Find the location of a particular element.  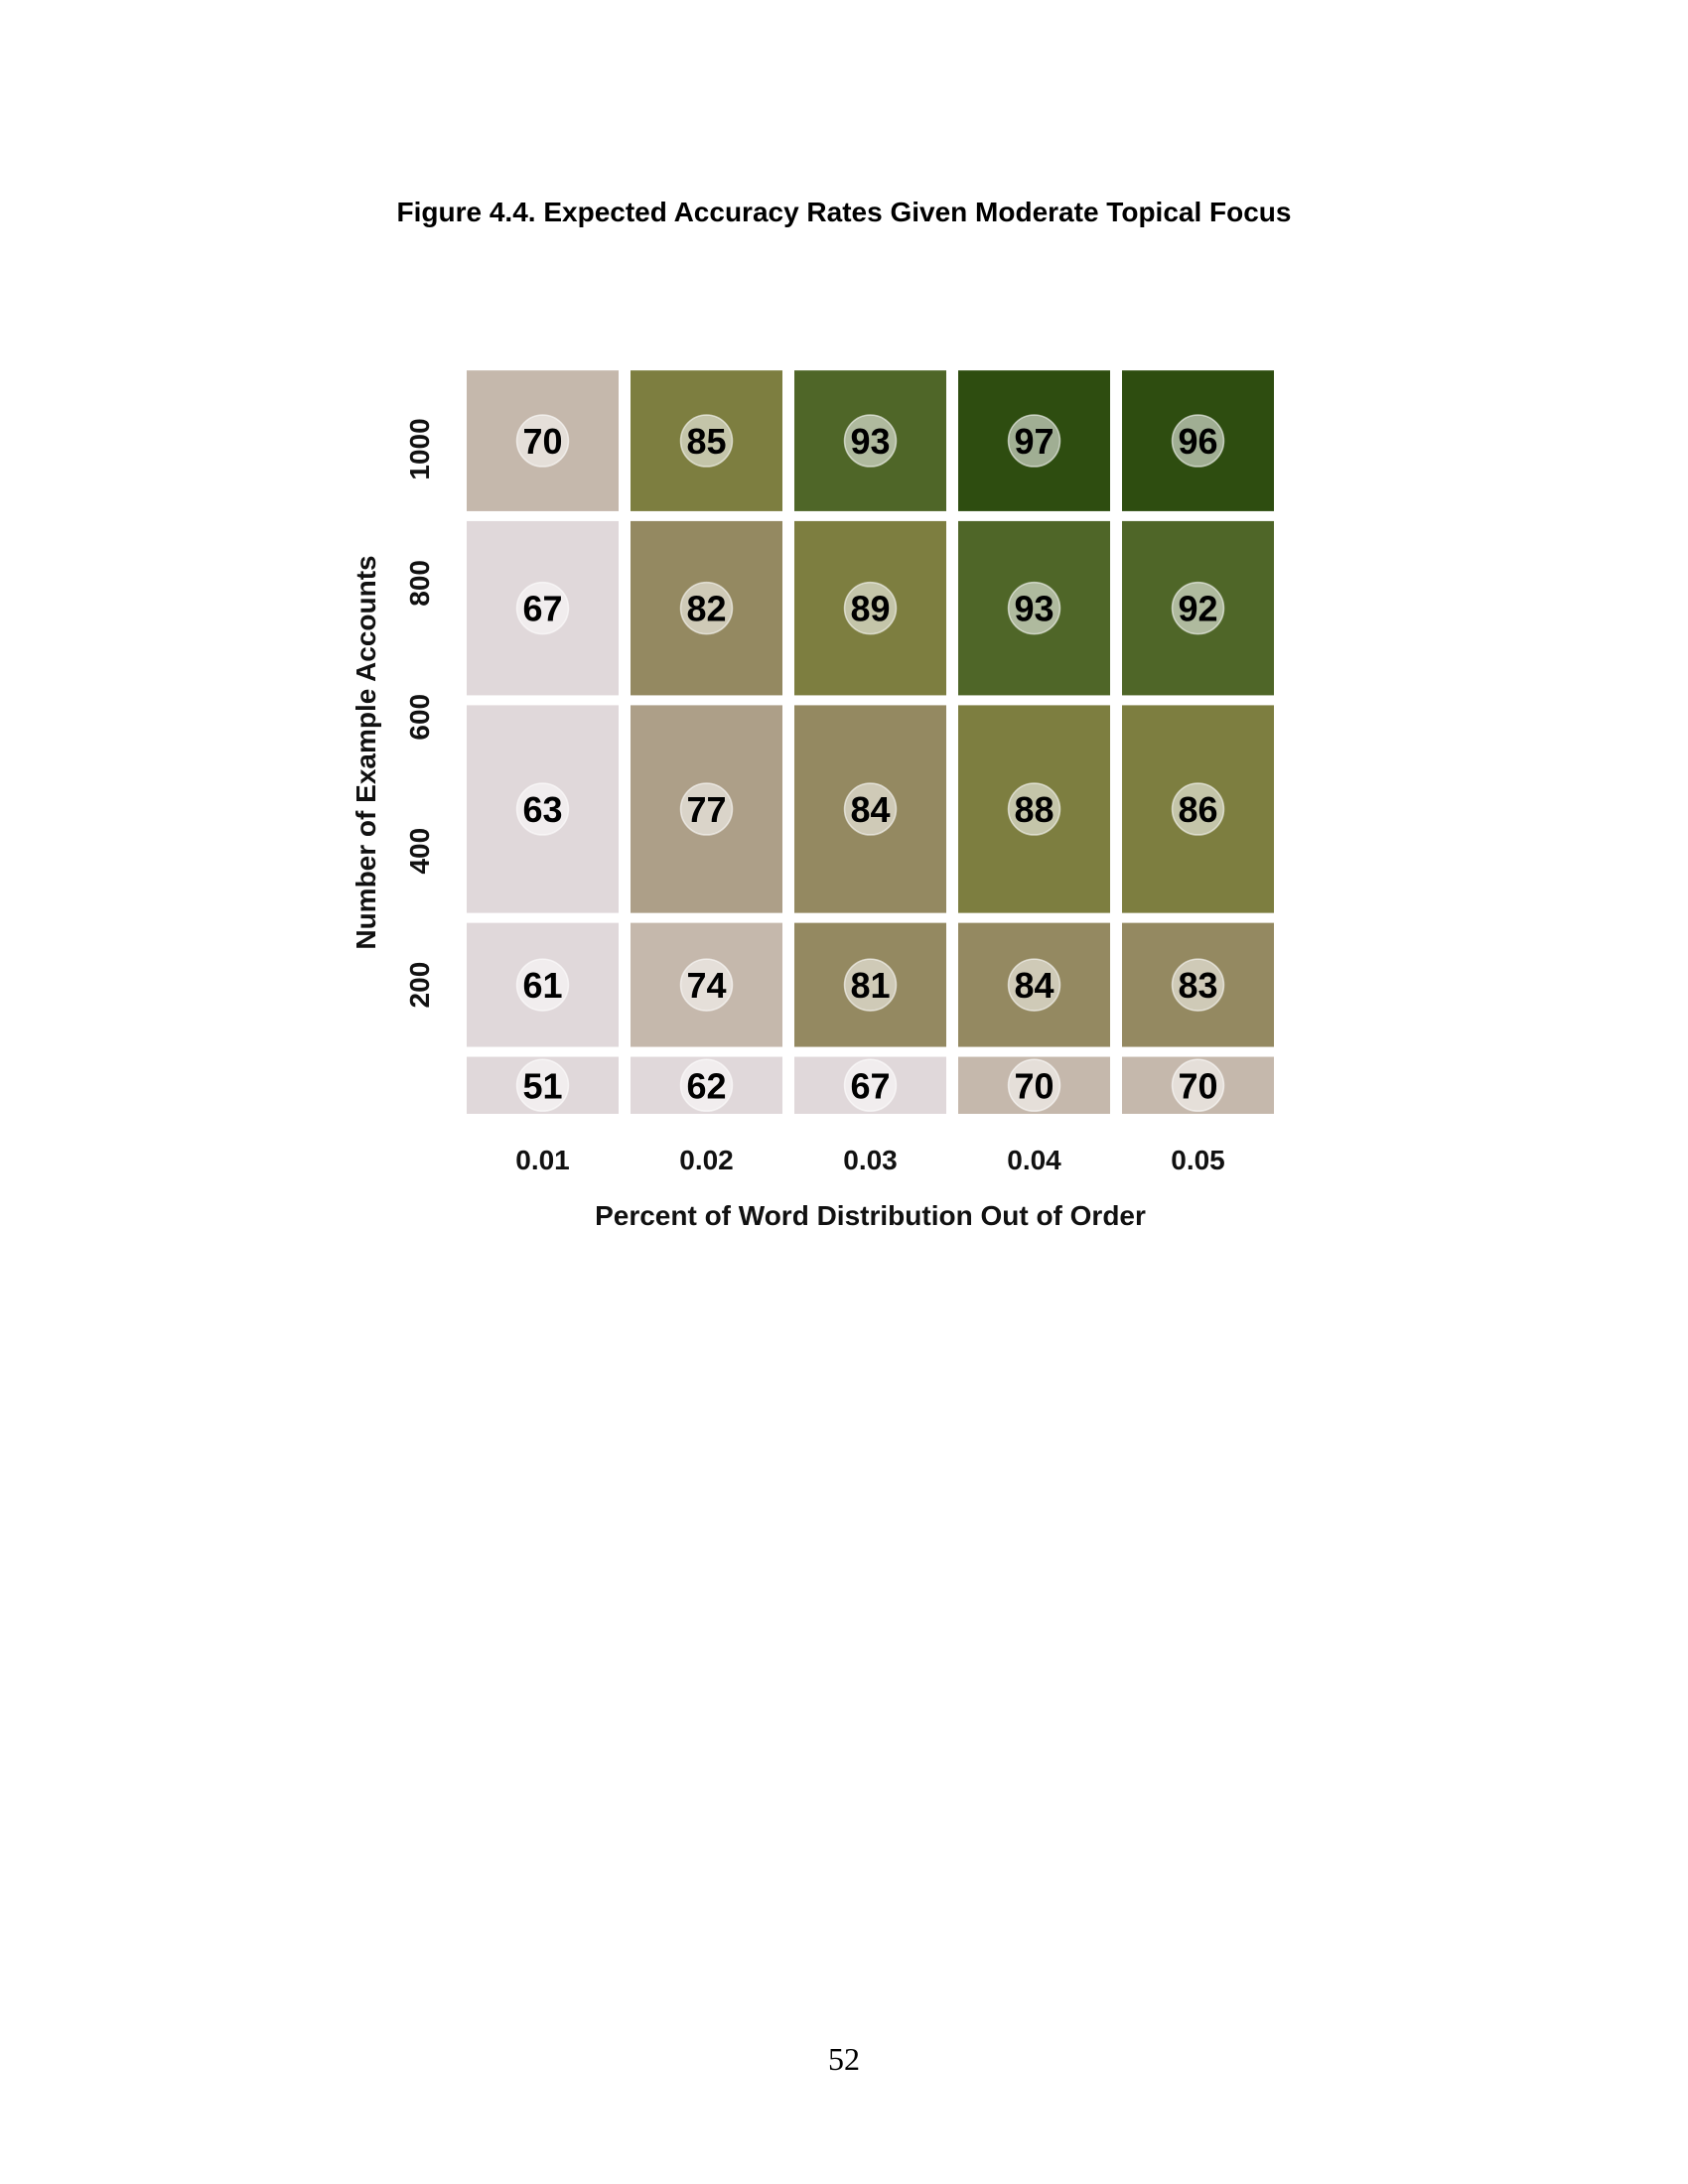

cell-value-label: 81 is located at coordinates (870, 985).